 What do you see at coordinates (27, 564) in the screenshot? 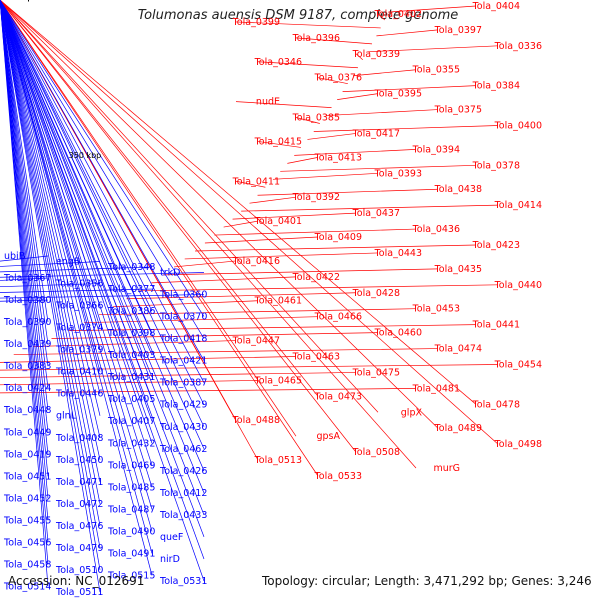
I see `gene-label: Tola_0458` at bounding box center [27, 564].